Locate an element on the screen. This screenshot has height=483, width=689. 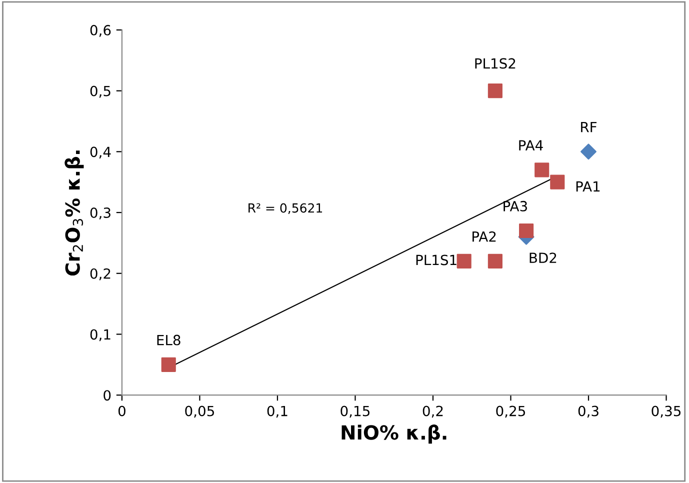
x-tick-label: 0,35 is located at coordinates (666, 412).